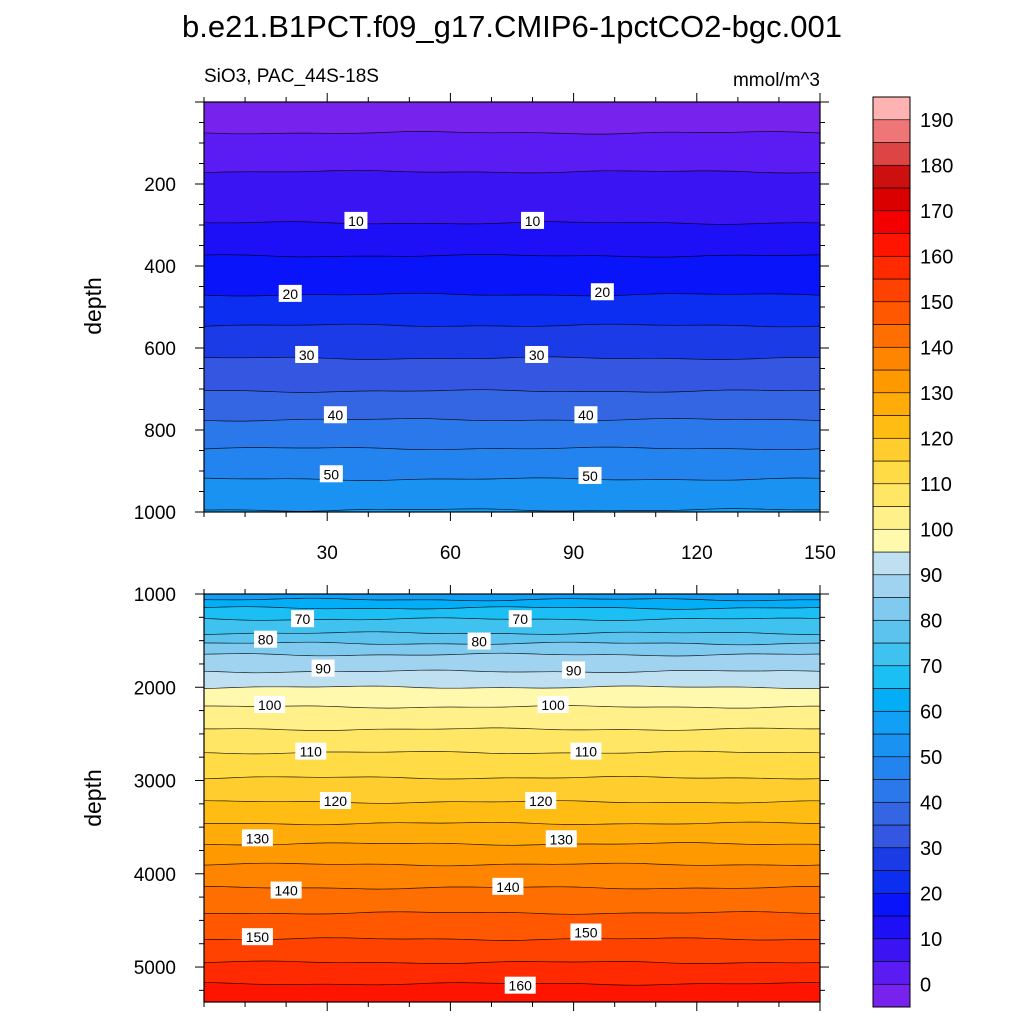 This screenshot has width=1024, height=1024. I want to click on colorbar-tick-label: 20, so click(931, 894).